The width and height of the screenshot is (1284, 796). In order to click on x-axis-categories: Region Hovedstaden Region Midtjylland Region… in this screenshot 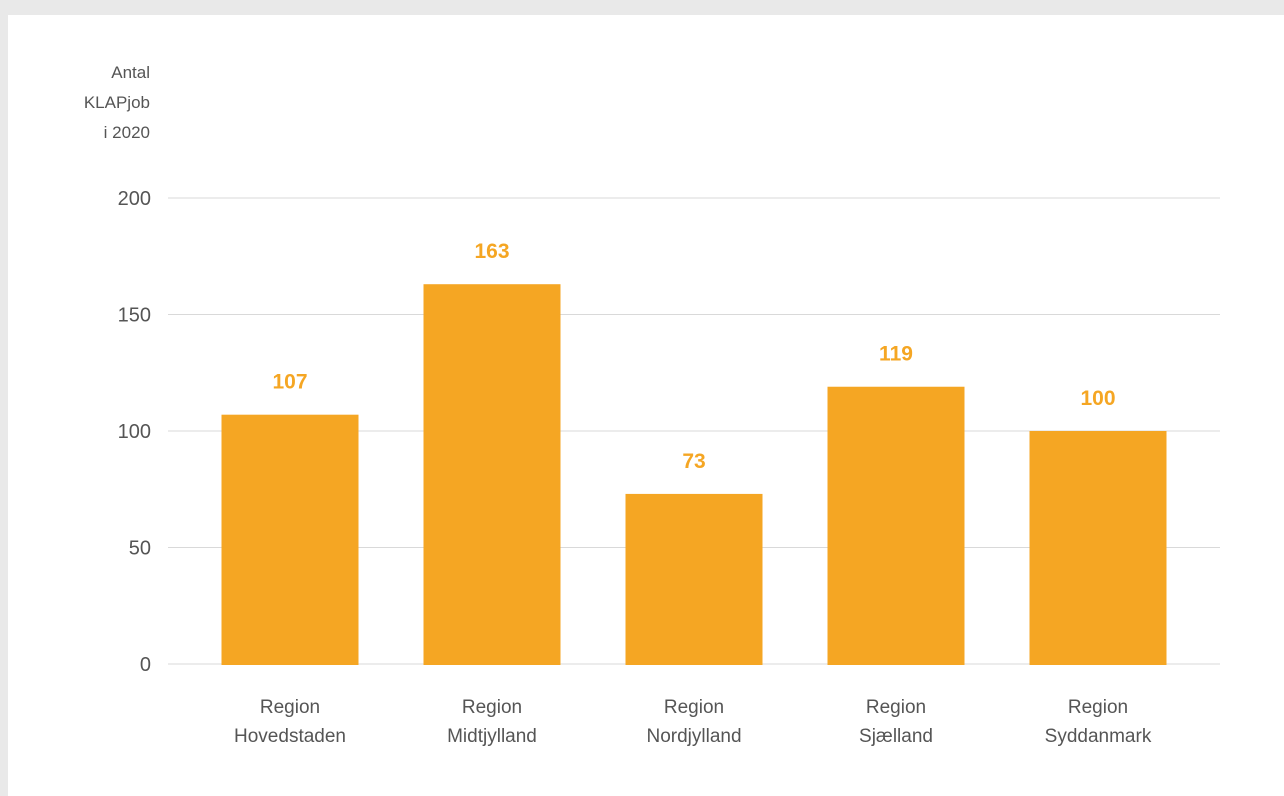, I will do `click(693, 722)`.